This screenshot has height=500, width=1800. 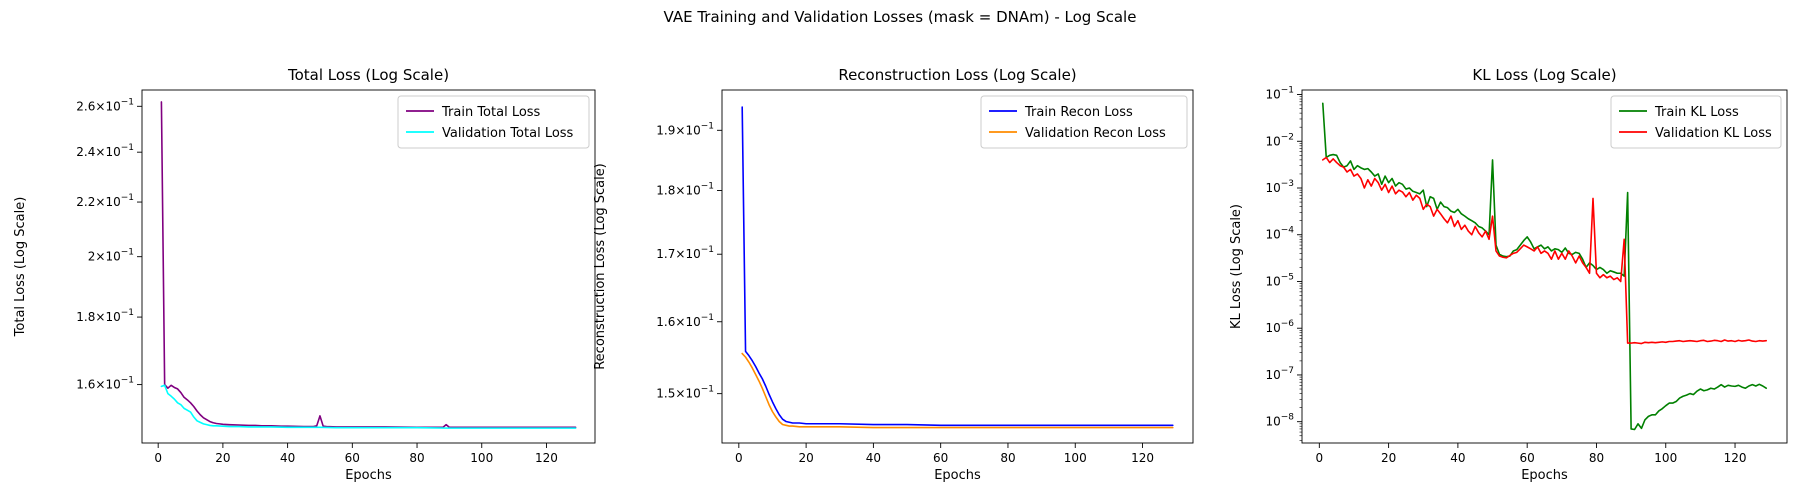 I want to click on legend-entry: Validation Recon Loss, so click(x=1095, y=133).